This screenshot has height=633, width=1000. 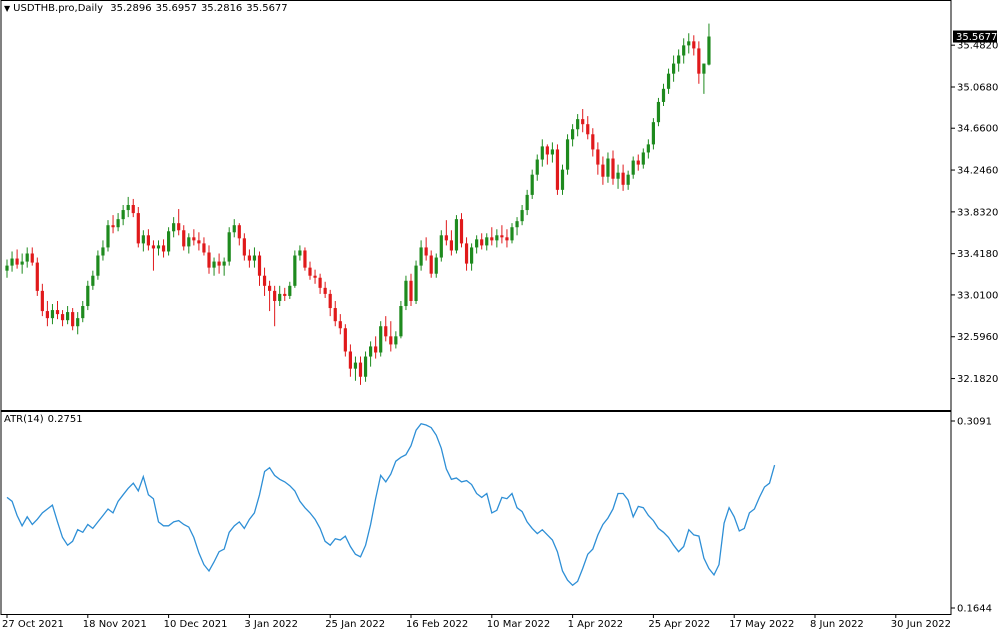 I want to click on ohlc-high: 35.6957, so click(x=176, y=8).